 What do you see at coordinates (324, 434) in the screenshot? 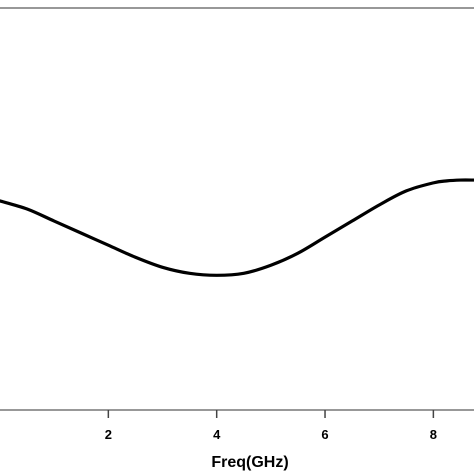
I see `x-tick-label: 6` at bounding box center [324, 434].